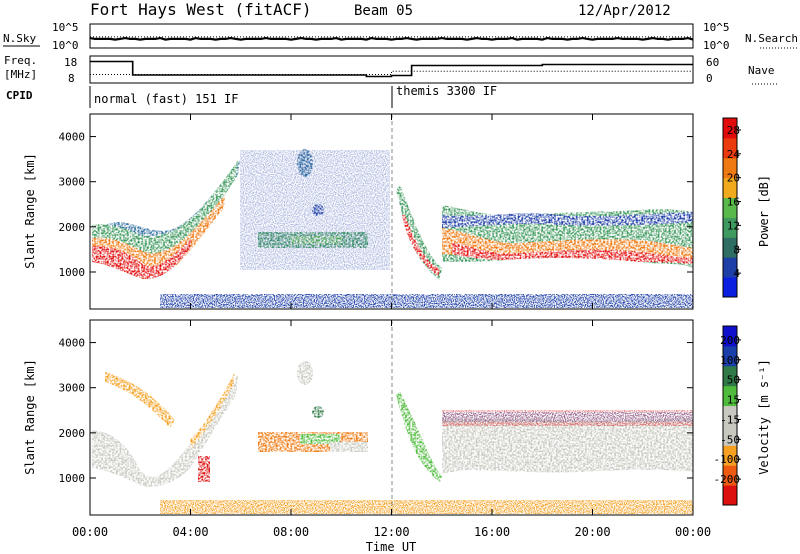  Describe the element at coordinates (567, 417) in the screenshot. I see `velocity-afternoon-fringe-blue` at that location.